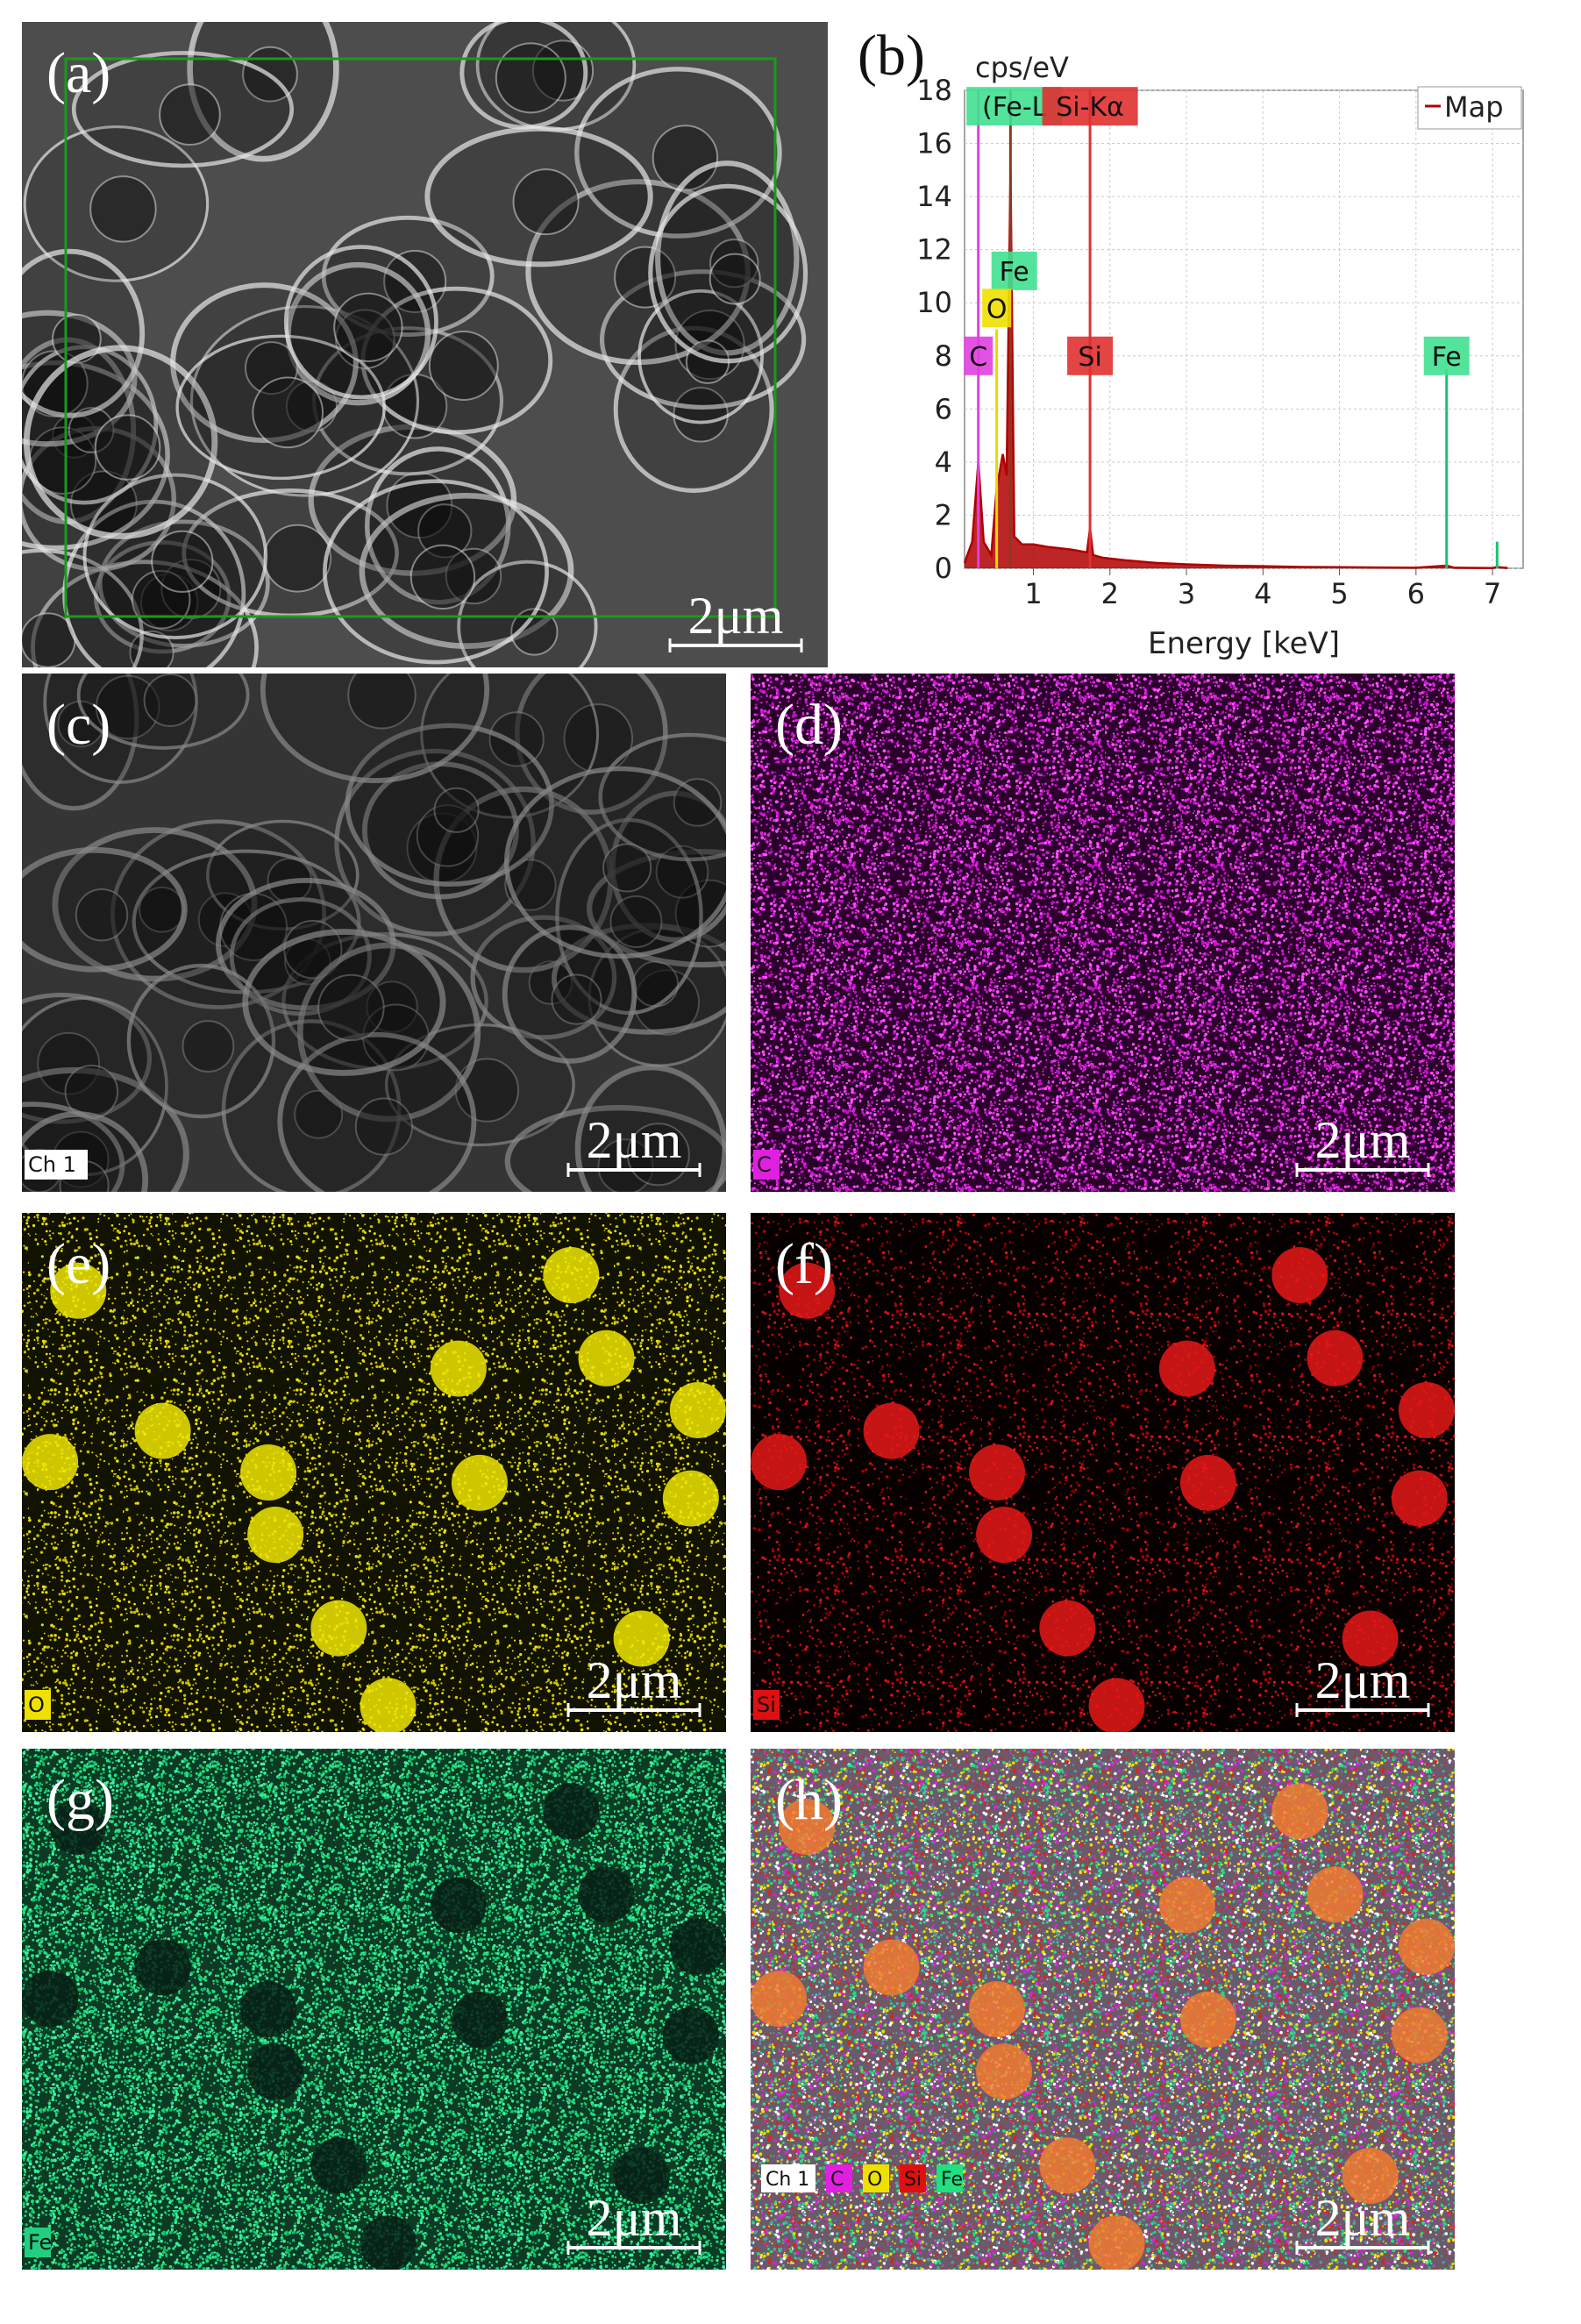 The width and height of the screenshot is (1581, 2324). Describe the element at coordinates (1103, 1472) in the screenshot. I see `image-panel: (f) 2μm Si` at that location.